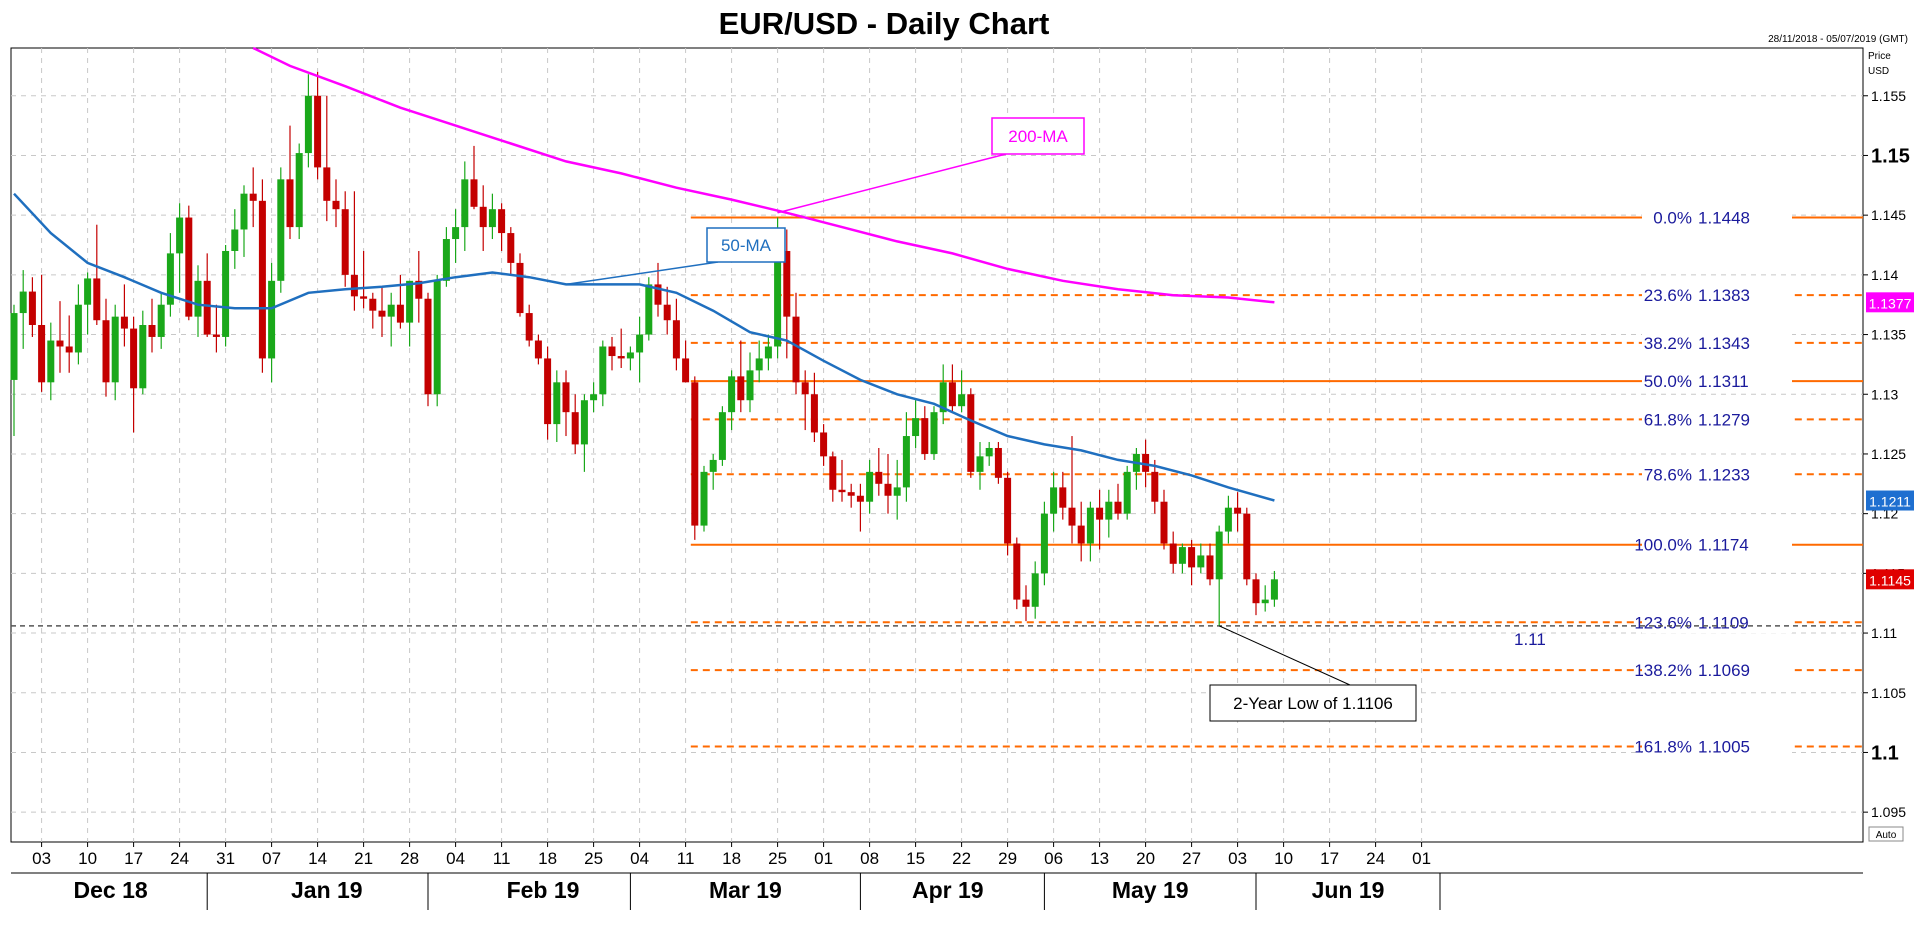  What do you see at coordinates (1723, 622) in the screenshot?
I see `fib-price-7: 1.1109` at bounding box center [1723, 622].